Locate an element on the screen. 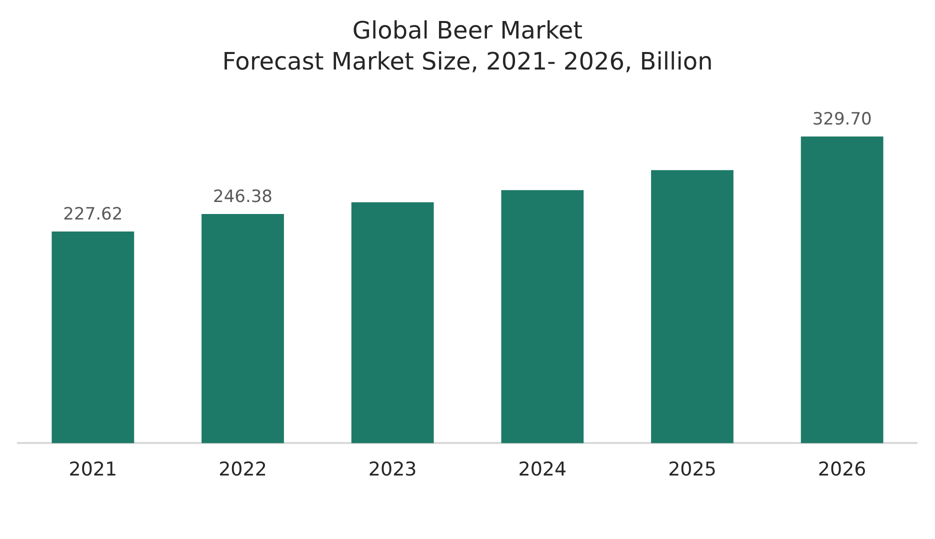 This screenshot has width=935, height=539. chart-subtitle: Forecast Market Size, 2021- 2026, Billion is located at coordinates (467, 61).